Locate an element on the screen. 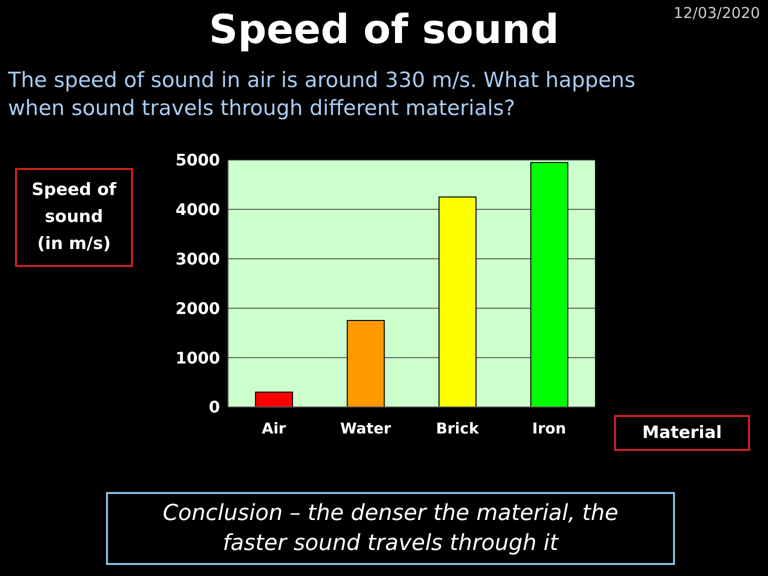 The width and height of the screenshot is (768, 576). chart-title: Speed of sound is located at coordinates (384, 30).